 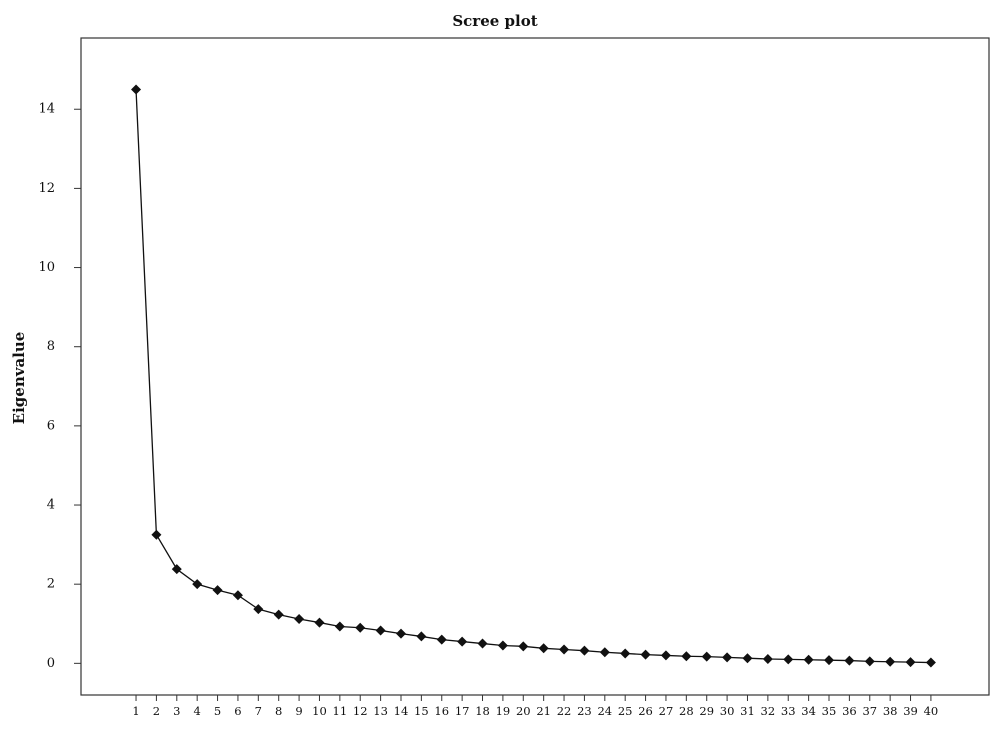 What do you see at coordinates (46, 188) in the screenshot?
I see `y-tick-label: 12` at bounding box center [46, 188].